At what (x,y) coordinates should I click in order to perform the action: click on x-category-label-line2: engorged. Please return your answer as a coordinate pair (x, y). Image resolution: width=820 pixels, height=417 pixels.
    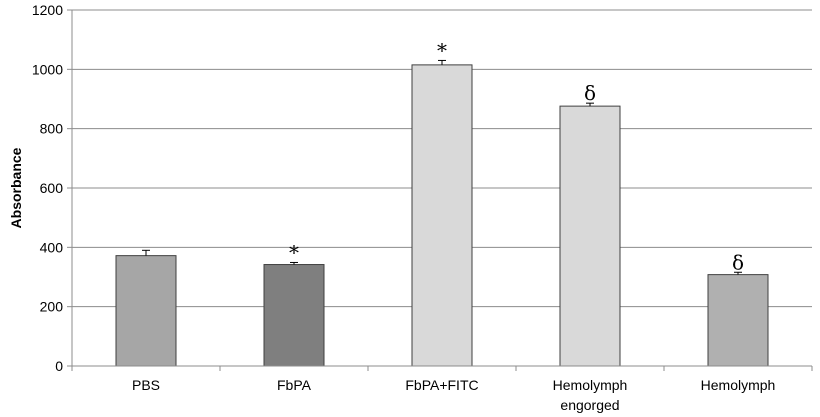
    Looking at the image, I should click on (589, 405).